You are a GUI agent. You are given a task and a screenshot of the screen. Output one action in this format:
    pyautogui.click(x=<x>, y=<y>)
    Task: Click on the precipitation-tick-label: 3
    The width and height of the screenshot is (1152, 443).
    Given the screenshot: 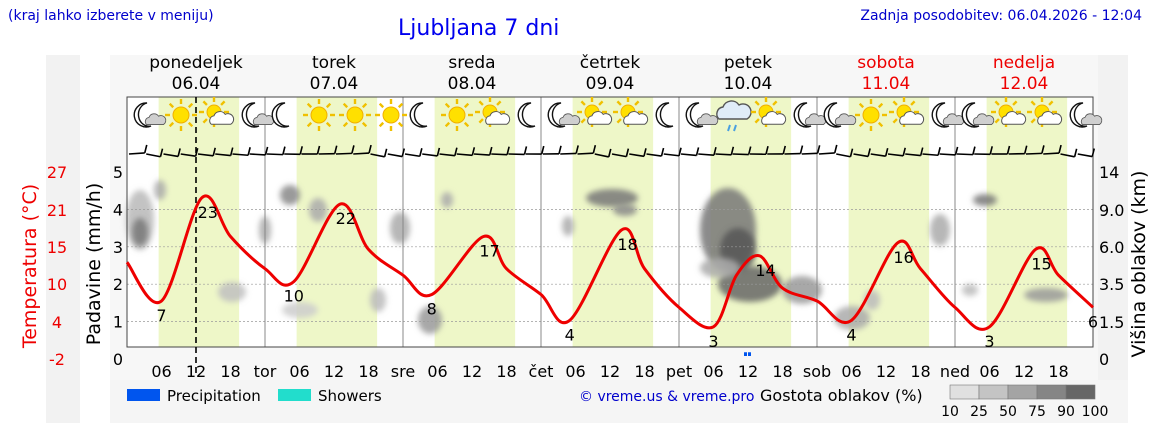 What is the action you would take?
    pyautogui.click(x=118, y=247)
    